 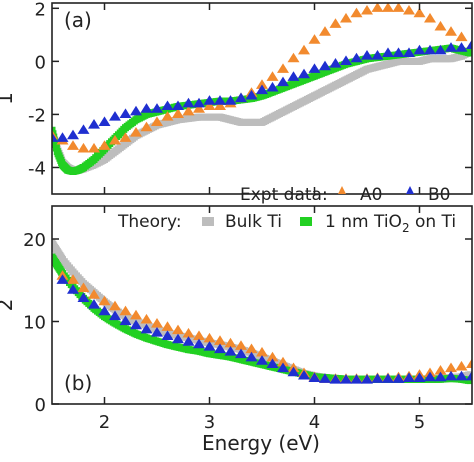 I want to click on legend-marker-a0, so click(x=342, y=190).